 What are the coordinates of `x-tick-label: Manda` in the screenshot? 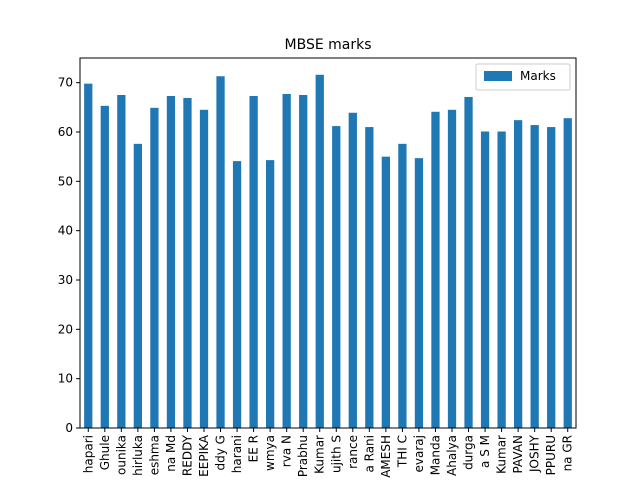 It's located at (435, 455).